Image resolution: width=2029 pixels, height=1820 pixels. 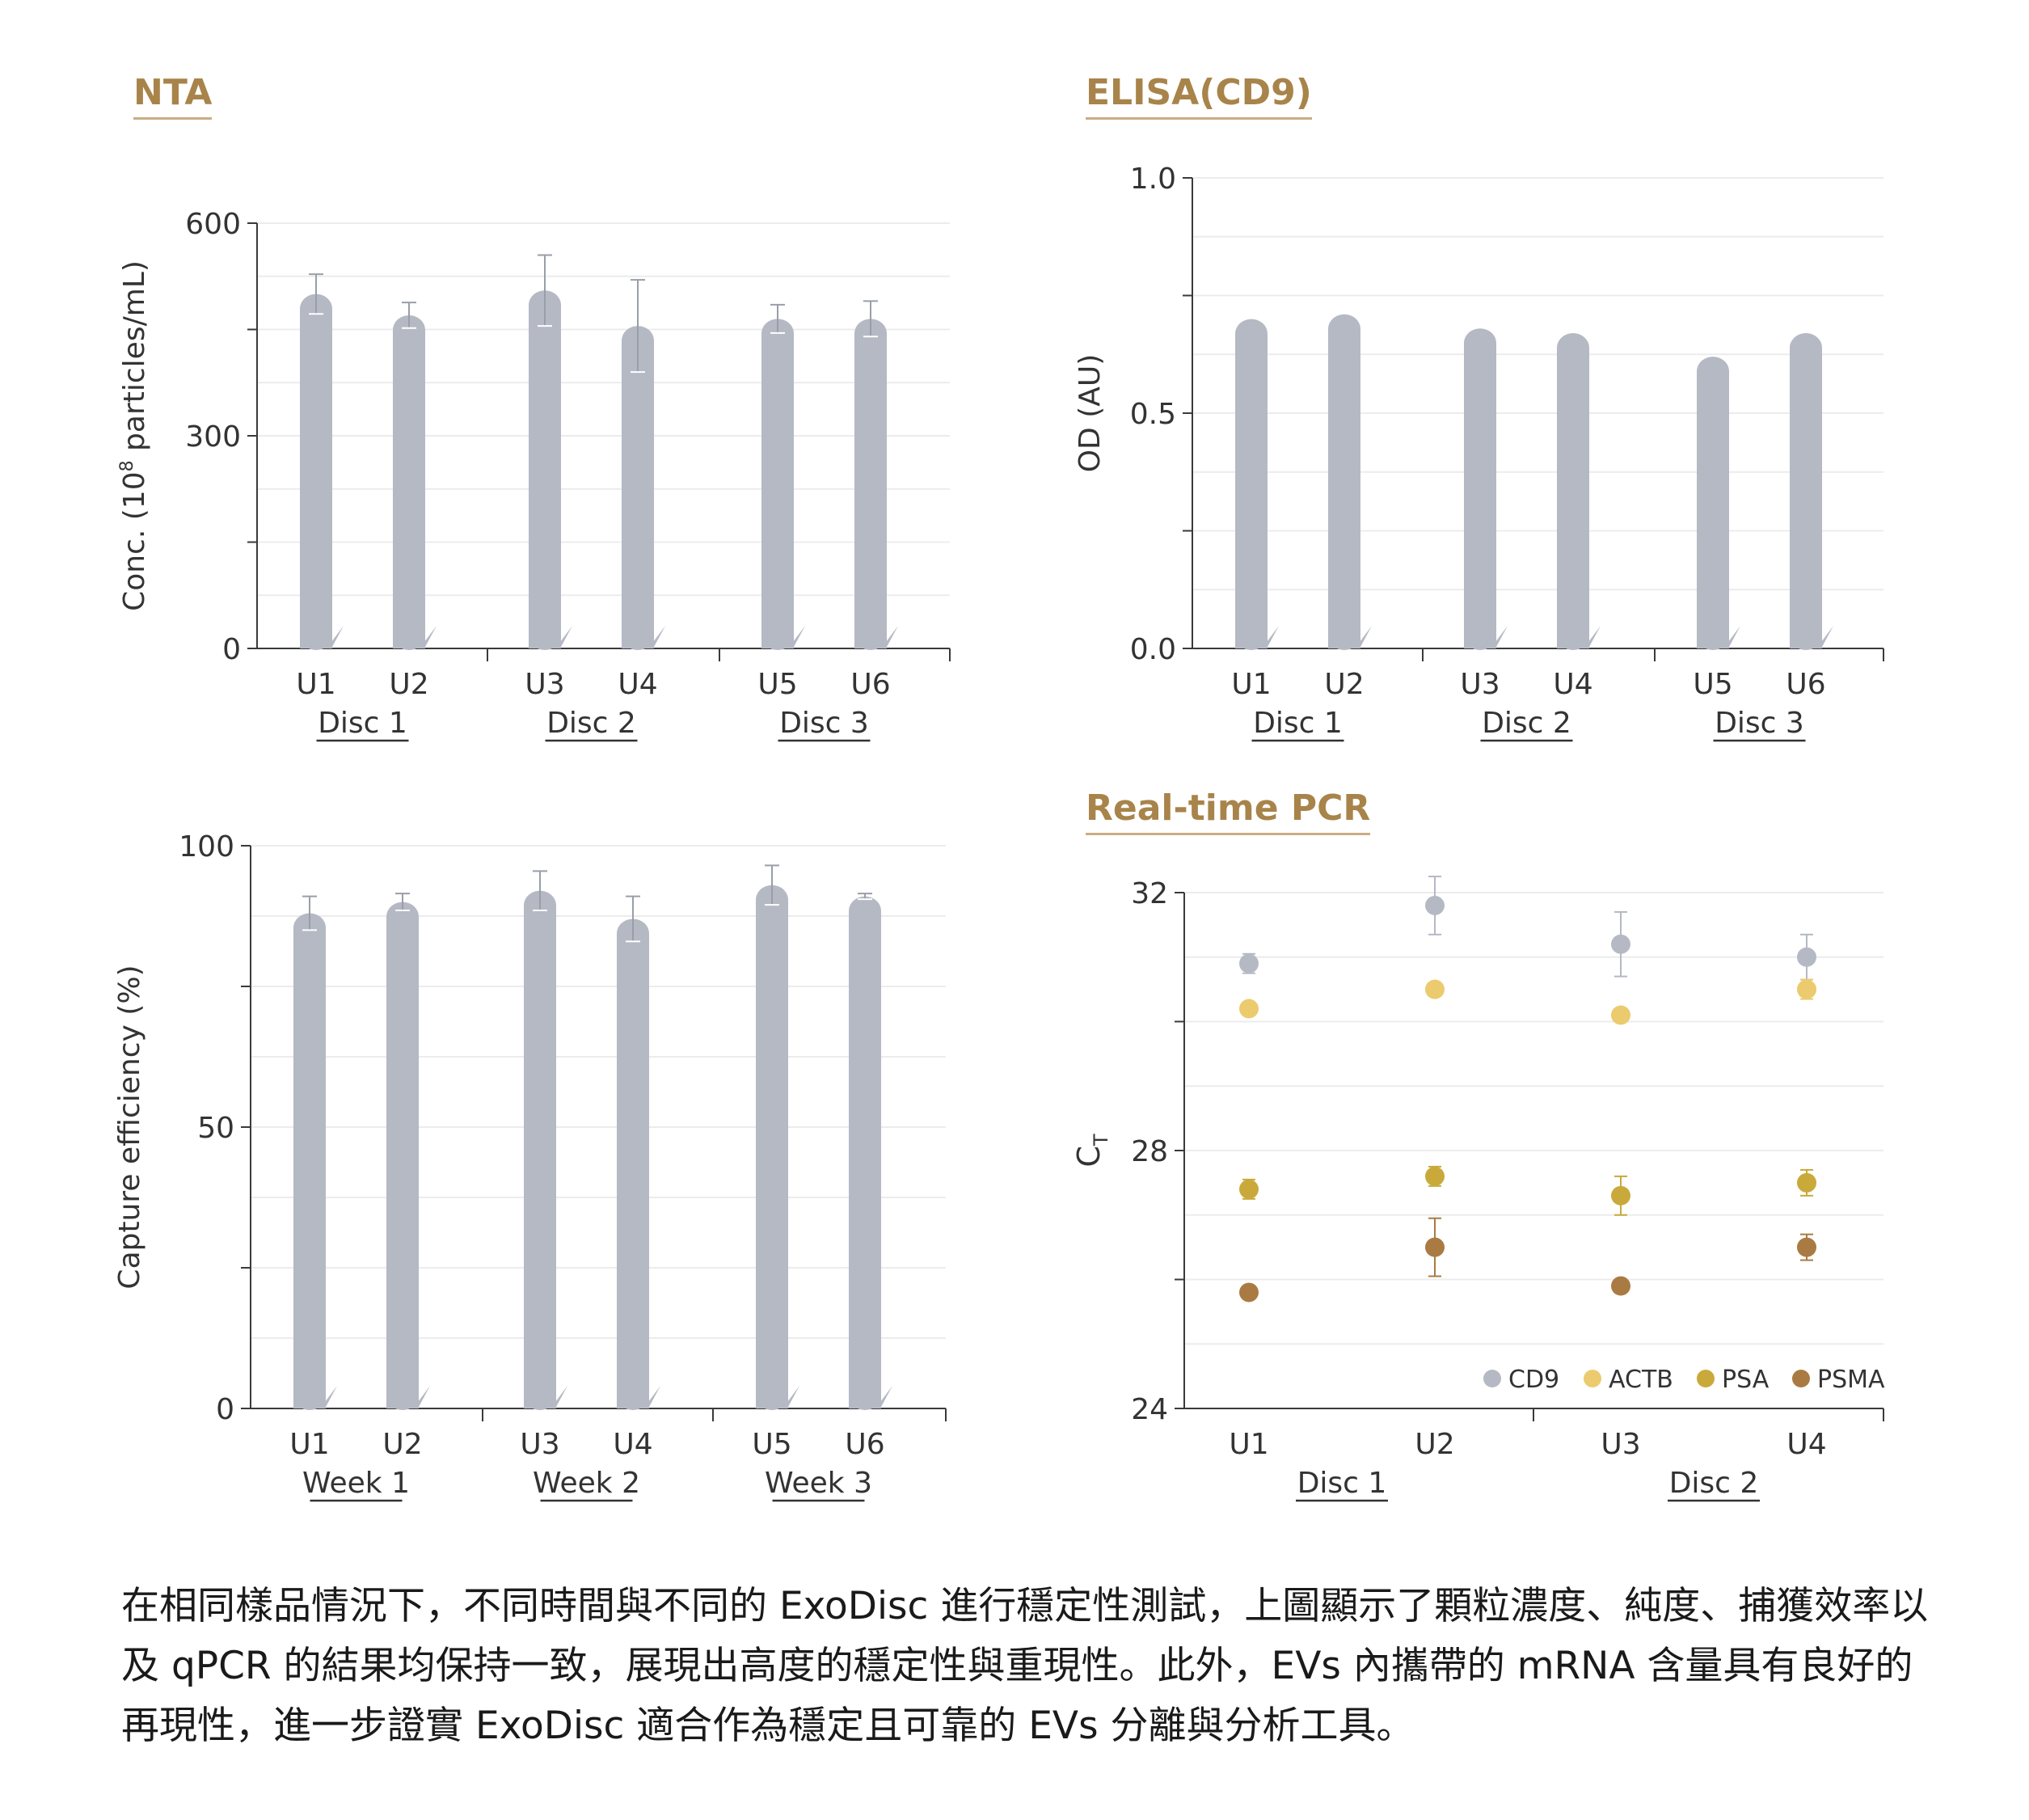 What do you see at coordinates (539, 1444) in the screenshot?
I see `capture-category-label: U3` at bounding box center [539, 1444].